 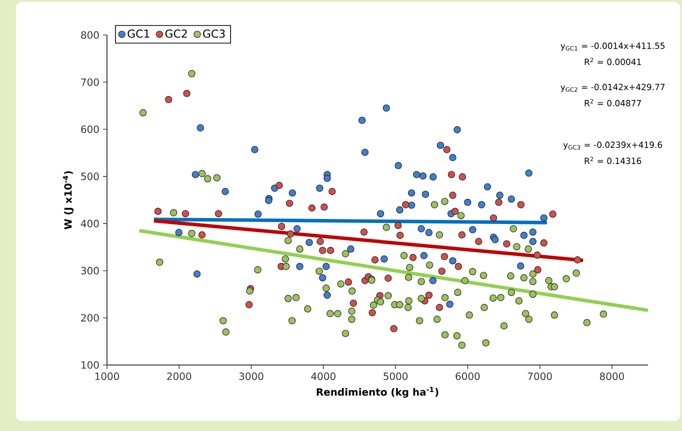 What do you see at coordinates (179, 376) in the screenshot?
I see `x-tick-label: 2000` at bounding box center [179, 376].